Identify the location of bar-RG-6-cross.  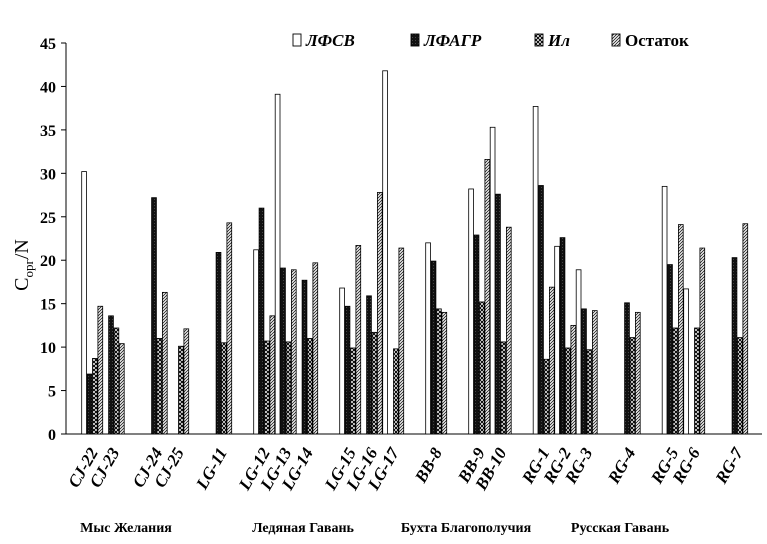
(697, 381).